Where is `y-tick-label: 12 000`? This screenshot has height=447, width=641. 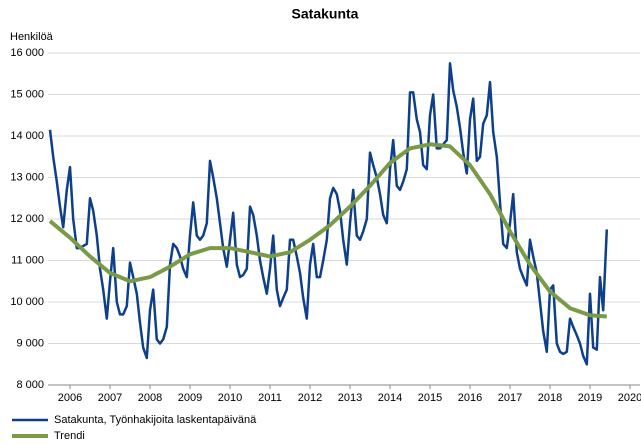
y-tick-label: 12 000 is located at coordinates (27, 219).